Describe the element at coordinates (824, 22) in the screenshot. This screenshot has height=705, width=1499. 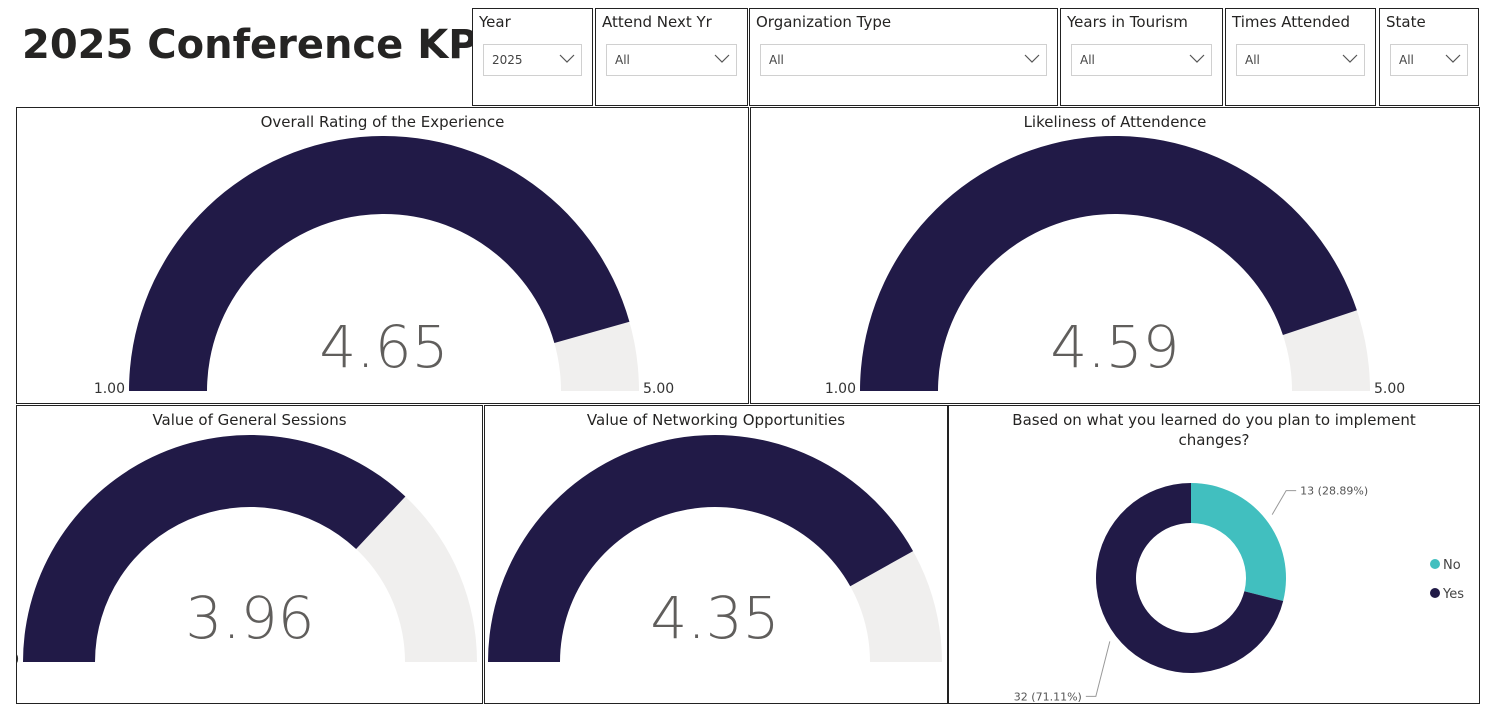
I see `slicer-label: Organization Type` at that location.